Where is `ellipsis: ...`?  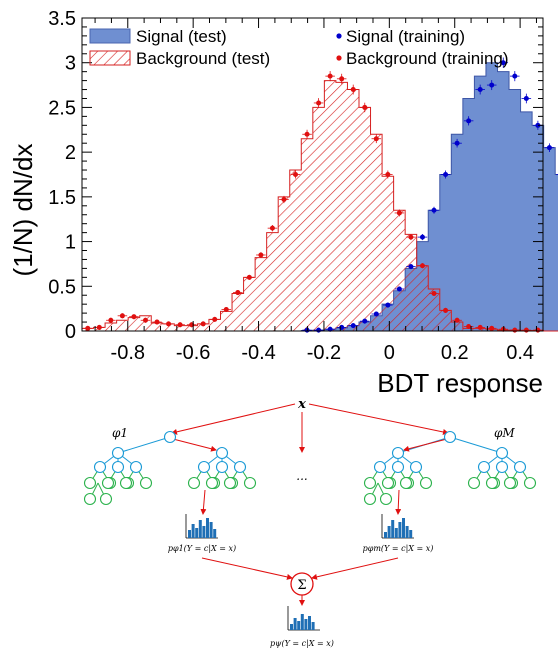
ellipsis: ... is located at coordinates (301, 476).